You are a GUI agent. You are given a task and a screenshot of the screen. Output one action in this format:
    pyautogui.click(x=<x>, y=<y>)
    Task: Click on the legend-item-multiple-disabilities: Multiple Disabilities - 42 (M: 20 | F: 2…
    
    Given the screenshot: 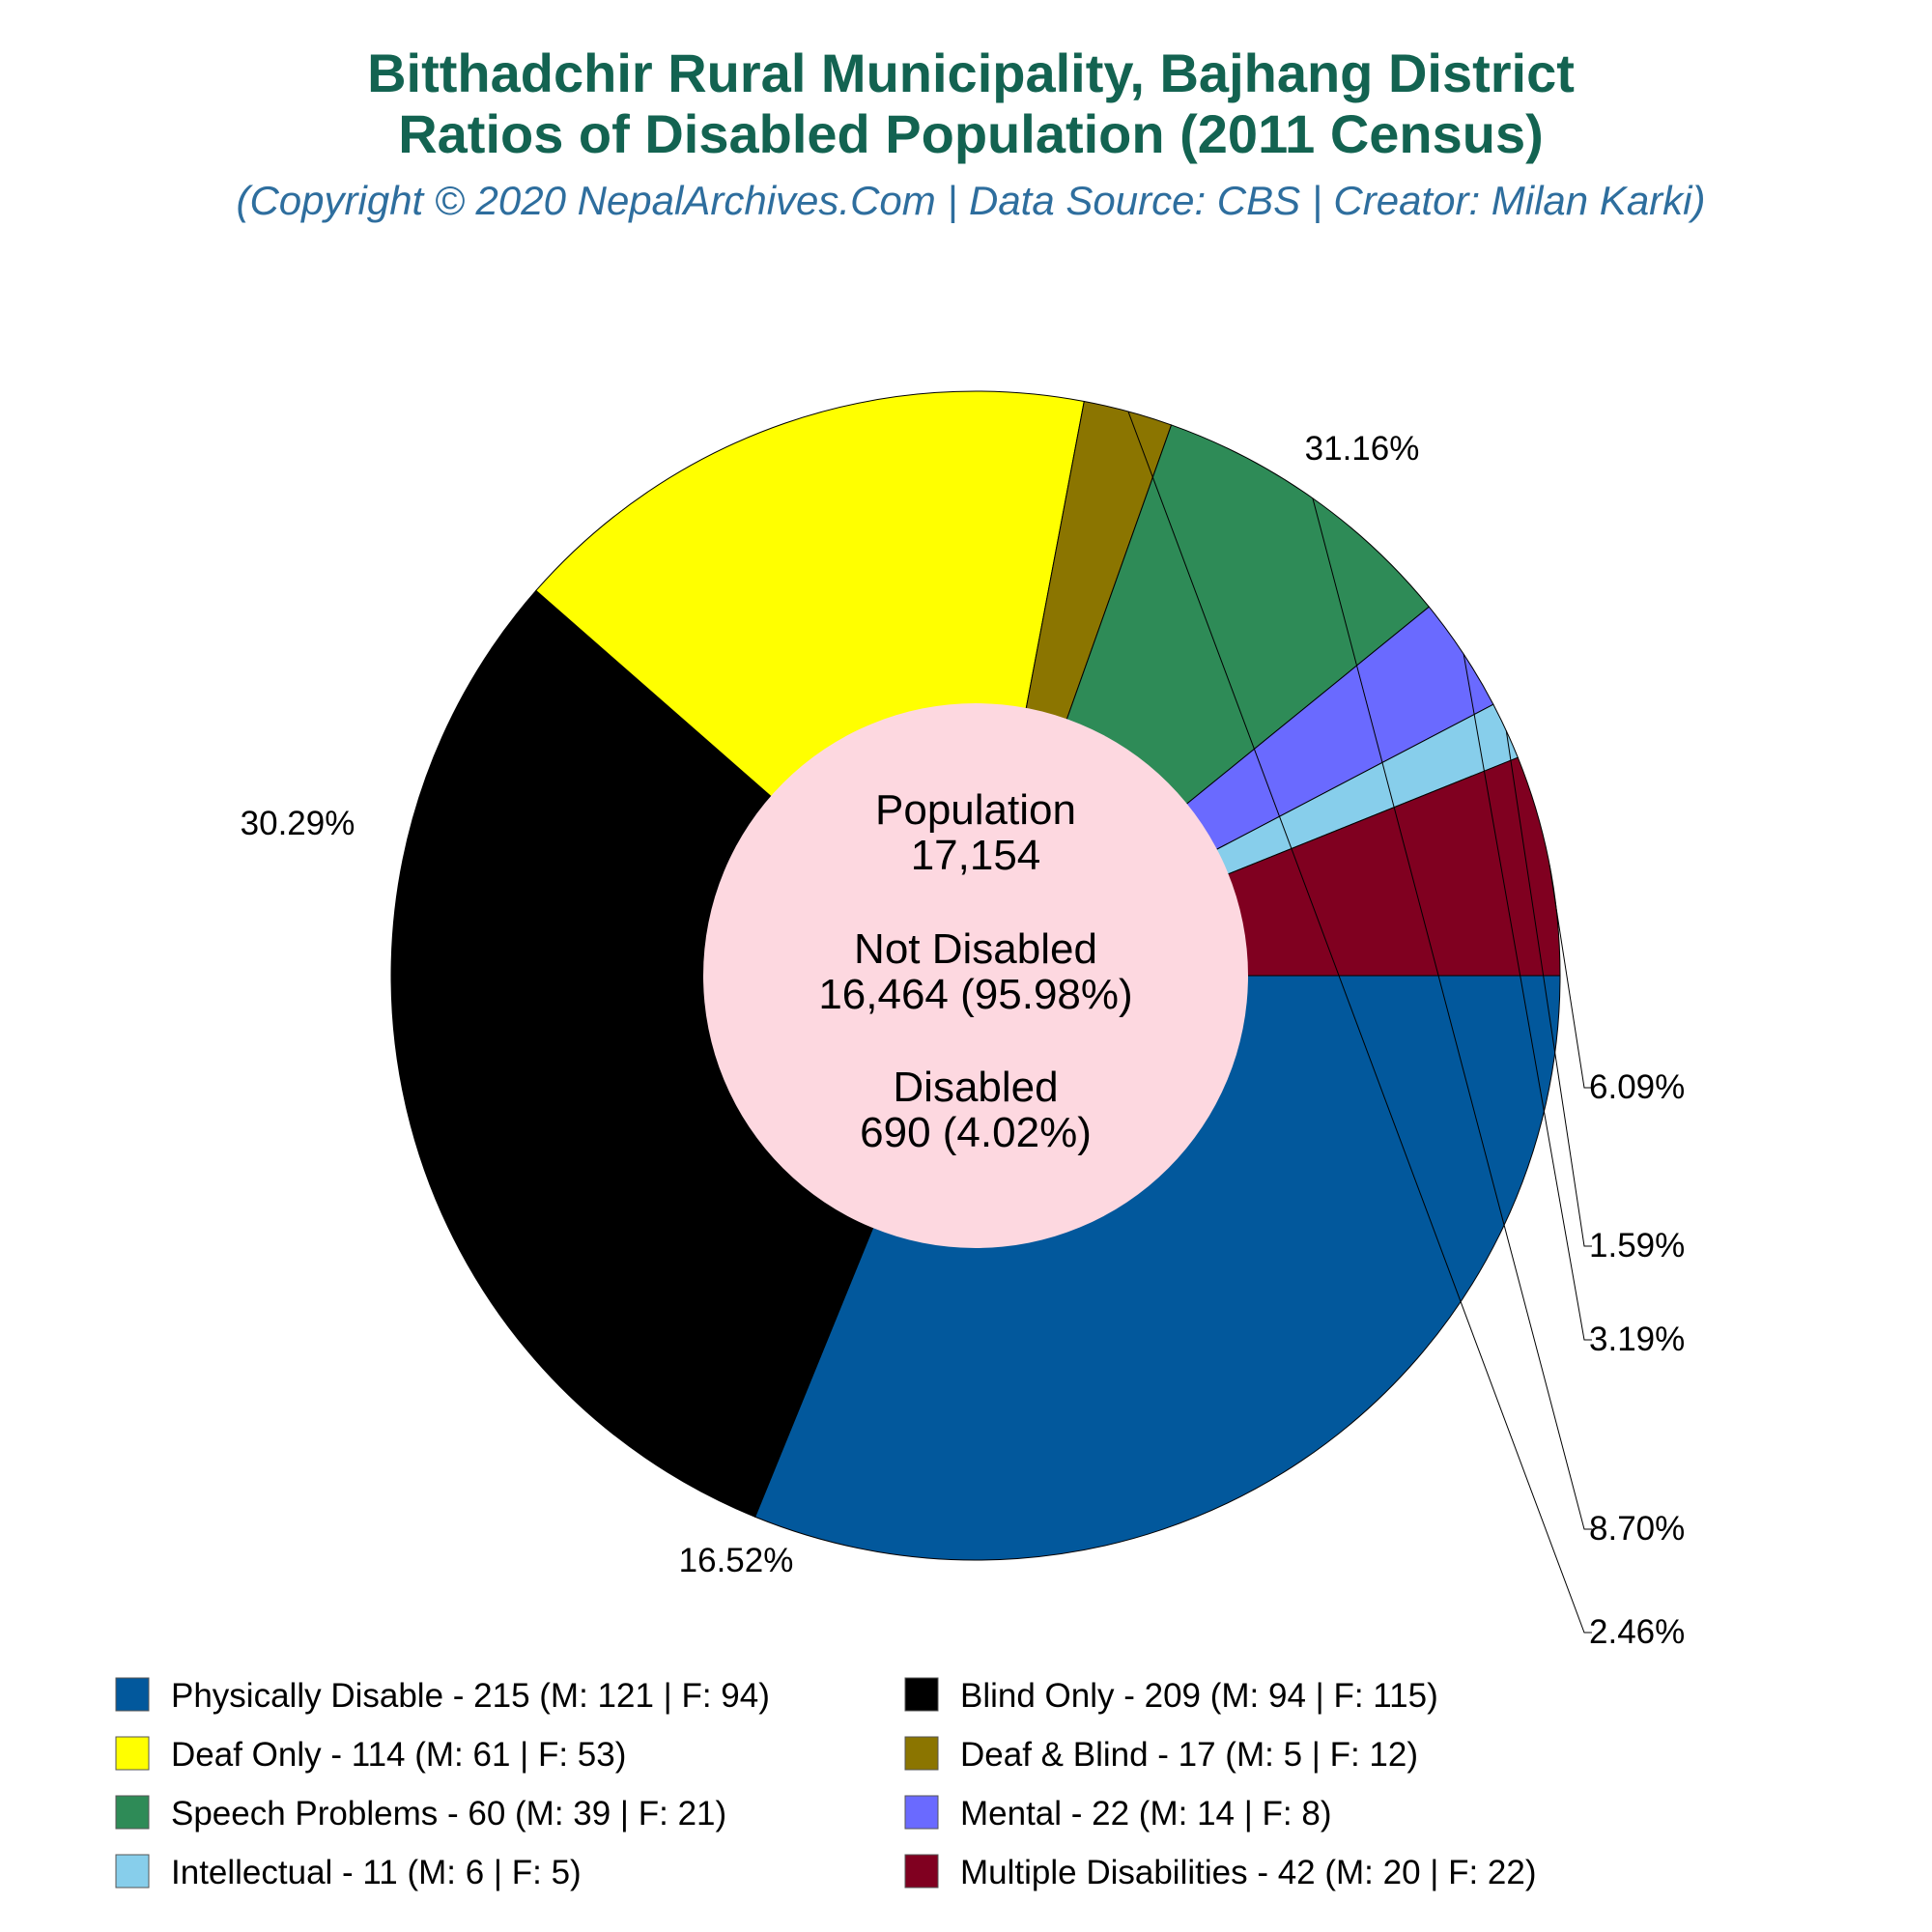 What is the action you would take?
    pyautogui.click(x=1220, y=1872)
    